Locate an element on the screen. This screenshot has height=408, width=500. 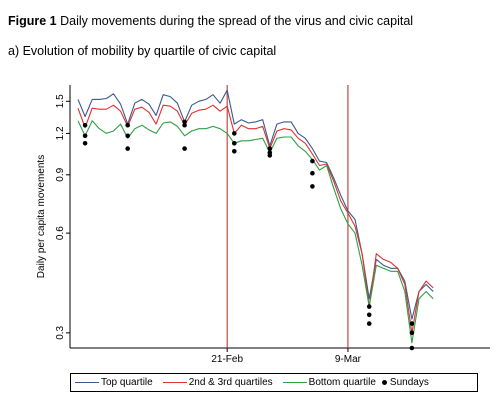
legend-swatch-top is located at coordinates (87, 382).